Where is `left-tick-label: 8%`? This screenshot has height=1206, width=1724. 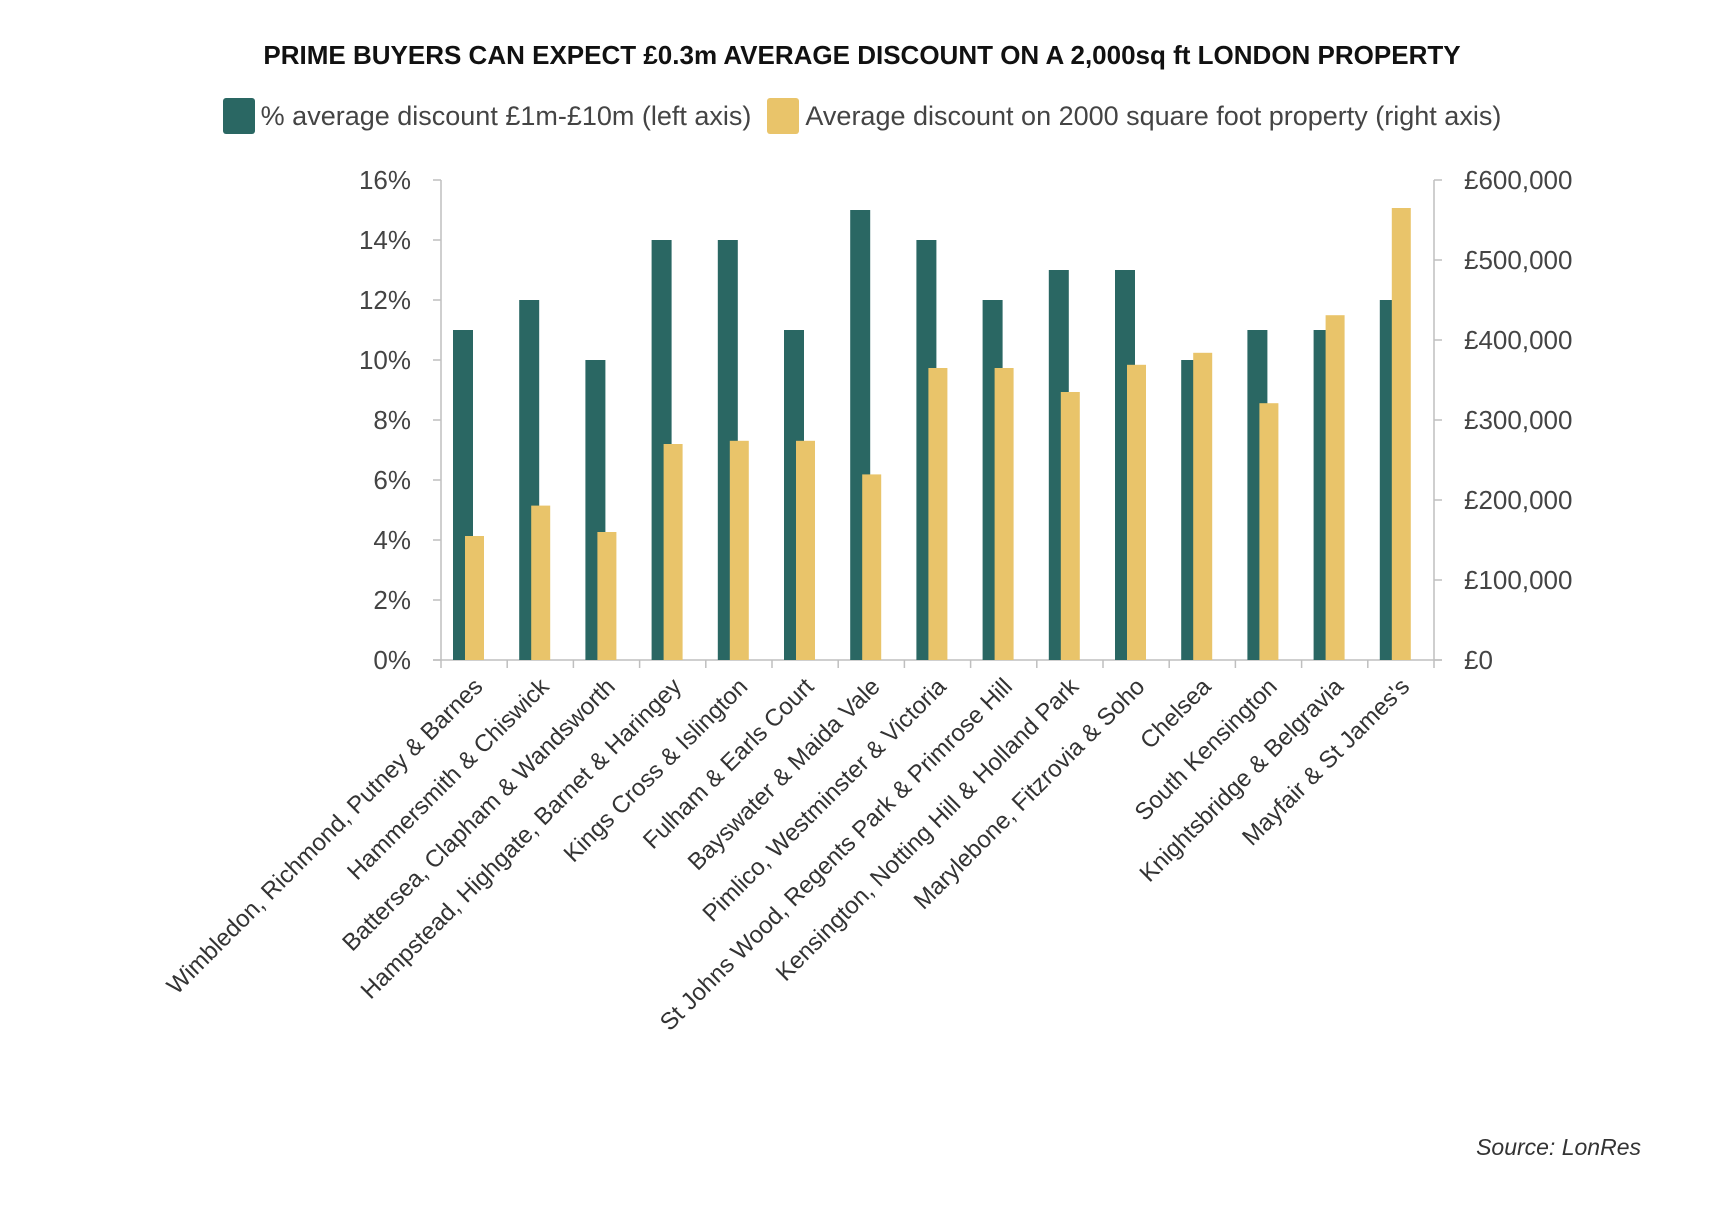 left-tick-label: 8% is located at coordinates (392, 420).